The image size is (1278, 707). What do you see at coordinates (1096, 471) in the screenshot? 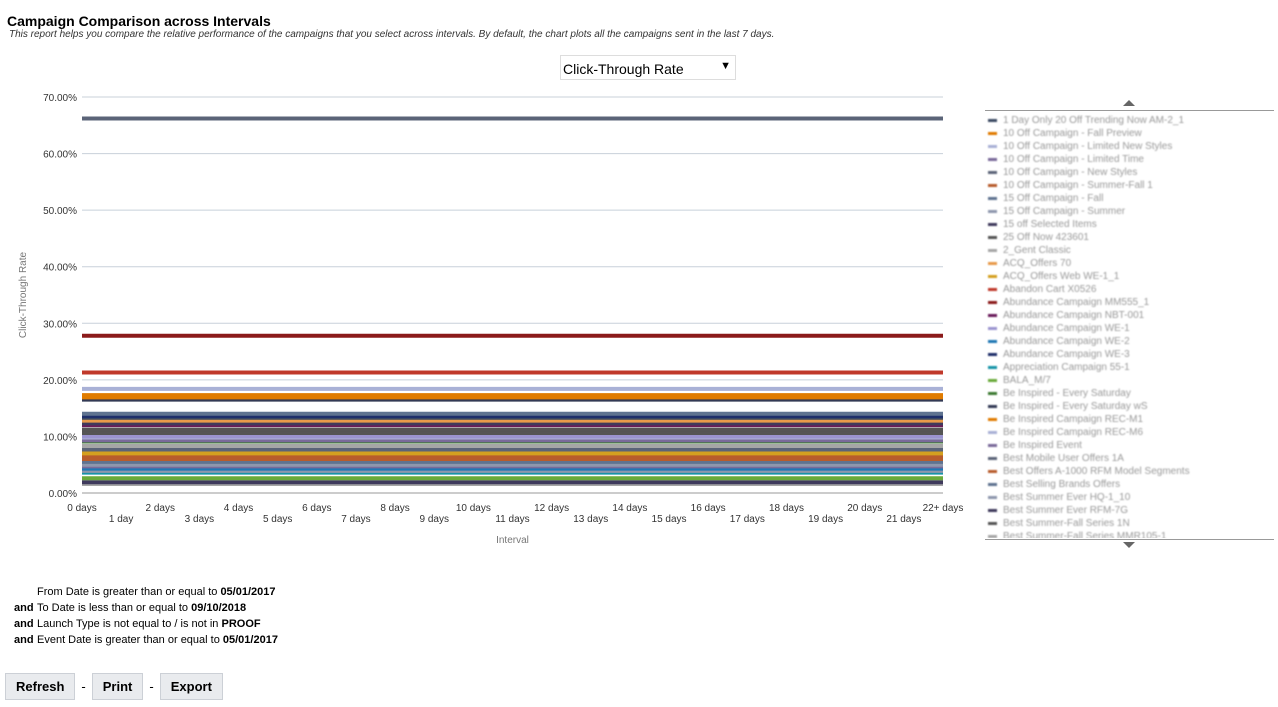
I see `legend-label: Best Offers A-1000 RFM Model Segments` at bounding box center [1096, 471].